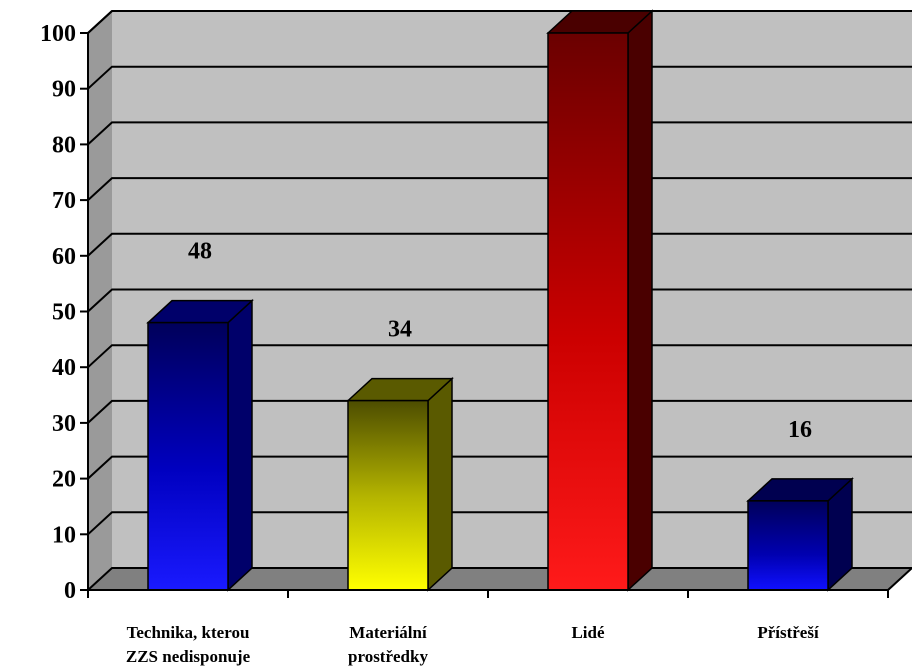 This screenshot has width=912, height=667. What do you see at coordinates (64, 257) in the screenshot?
I see `y-tick-label: 60` at bounding box center [64, 257].